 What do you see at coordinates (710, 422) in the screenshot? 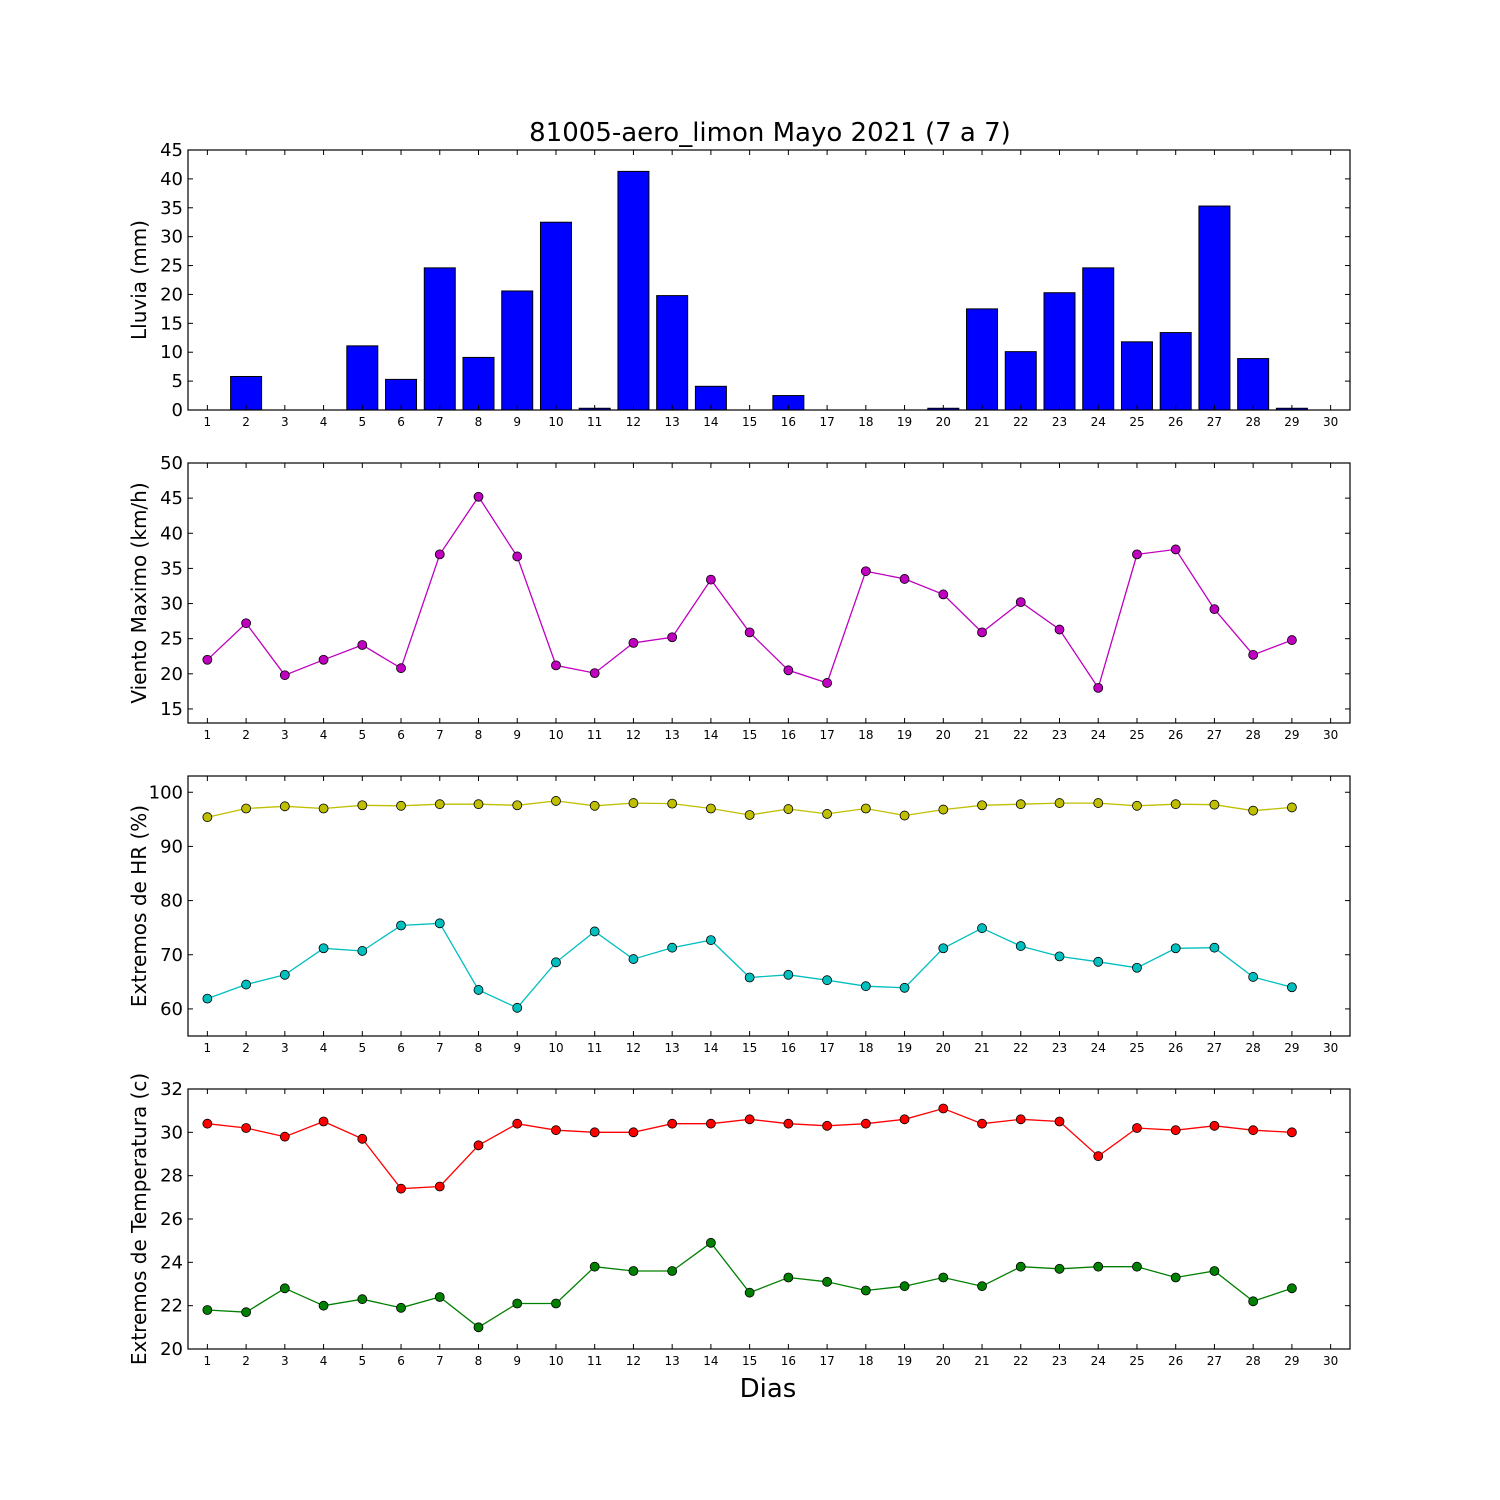
I see `rain-x-tick-label: 14` at bounding box center [710, 422].